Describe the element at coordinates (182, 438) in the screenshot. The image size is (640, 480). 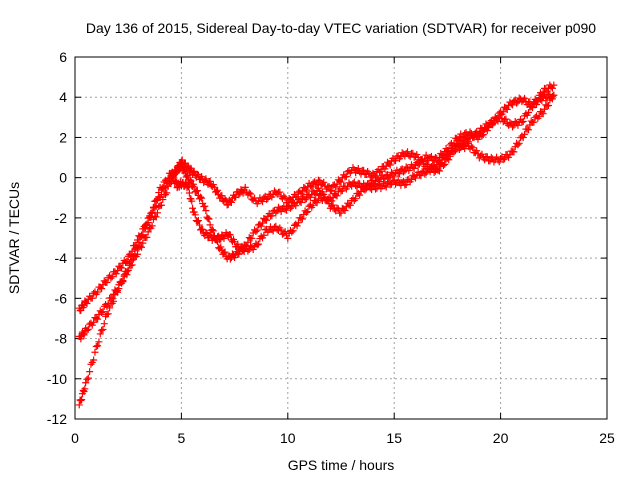
I see `x-tick-label: 5` at that location.